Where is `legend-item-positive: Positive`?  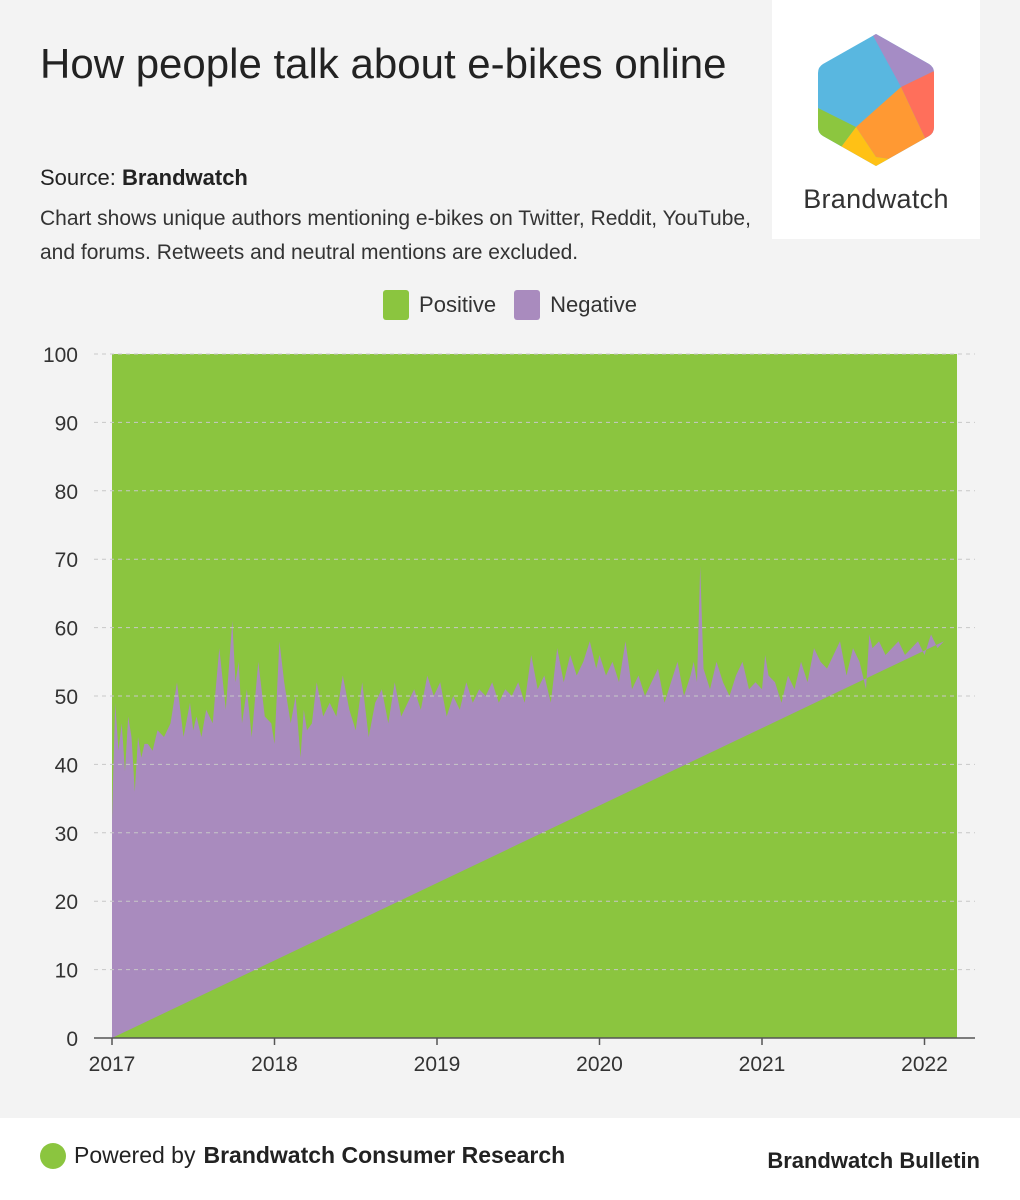 legend-item-positive: Positive is located at coordinates (439, 305).